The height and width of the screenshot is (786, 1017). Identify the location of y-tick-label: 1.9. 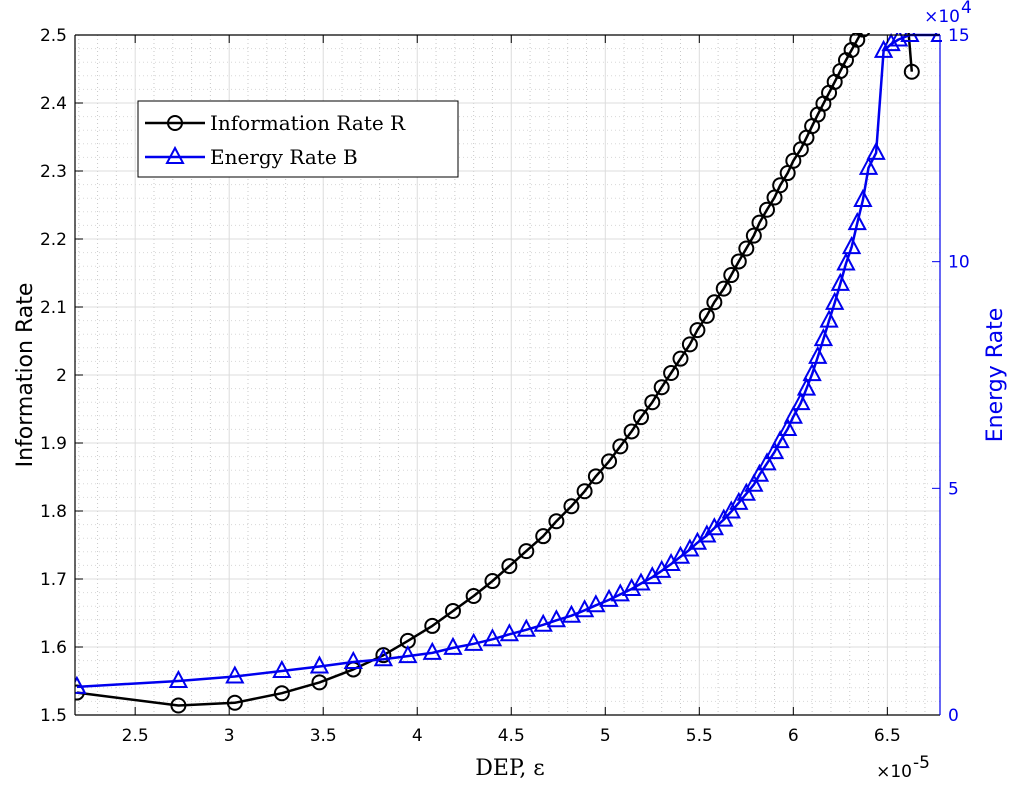
(53, 444).